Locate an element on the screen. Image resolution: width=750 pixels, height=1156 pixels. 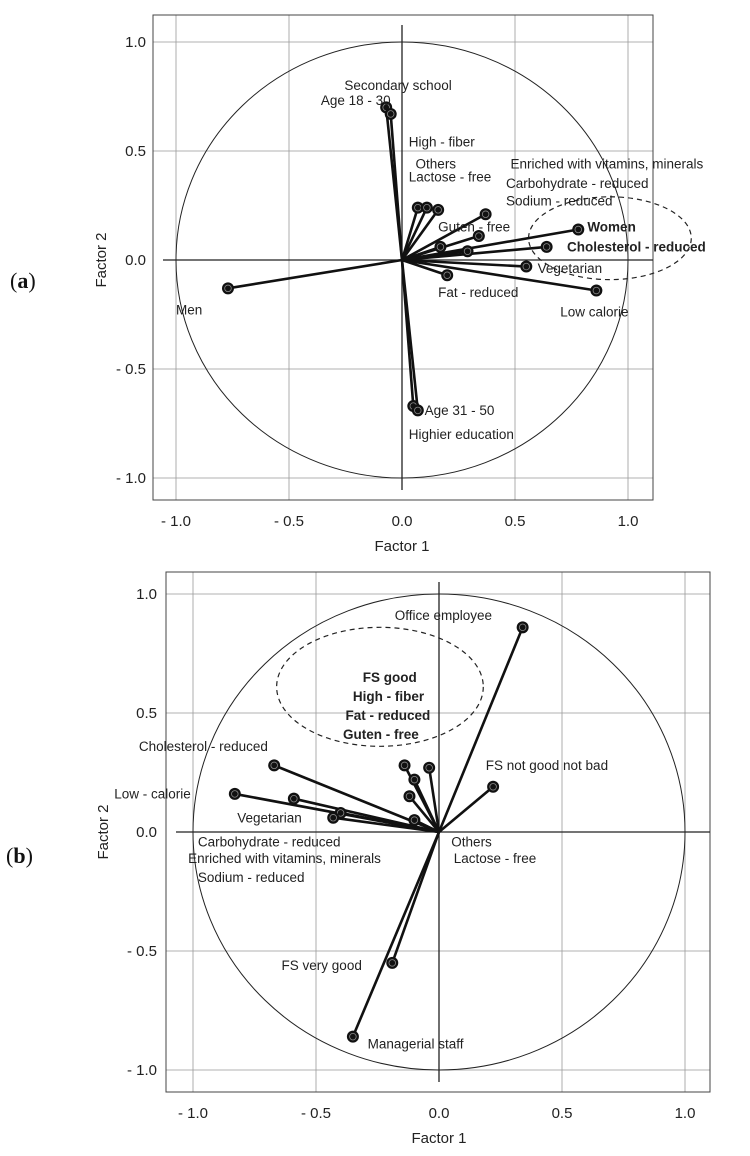
y-tick-label: 0.0 is located at coordinates (146, 832).